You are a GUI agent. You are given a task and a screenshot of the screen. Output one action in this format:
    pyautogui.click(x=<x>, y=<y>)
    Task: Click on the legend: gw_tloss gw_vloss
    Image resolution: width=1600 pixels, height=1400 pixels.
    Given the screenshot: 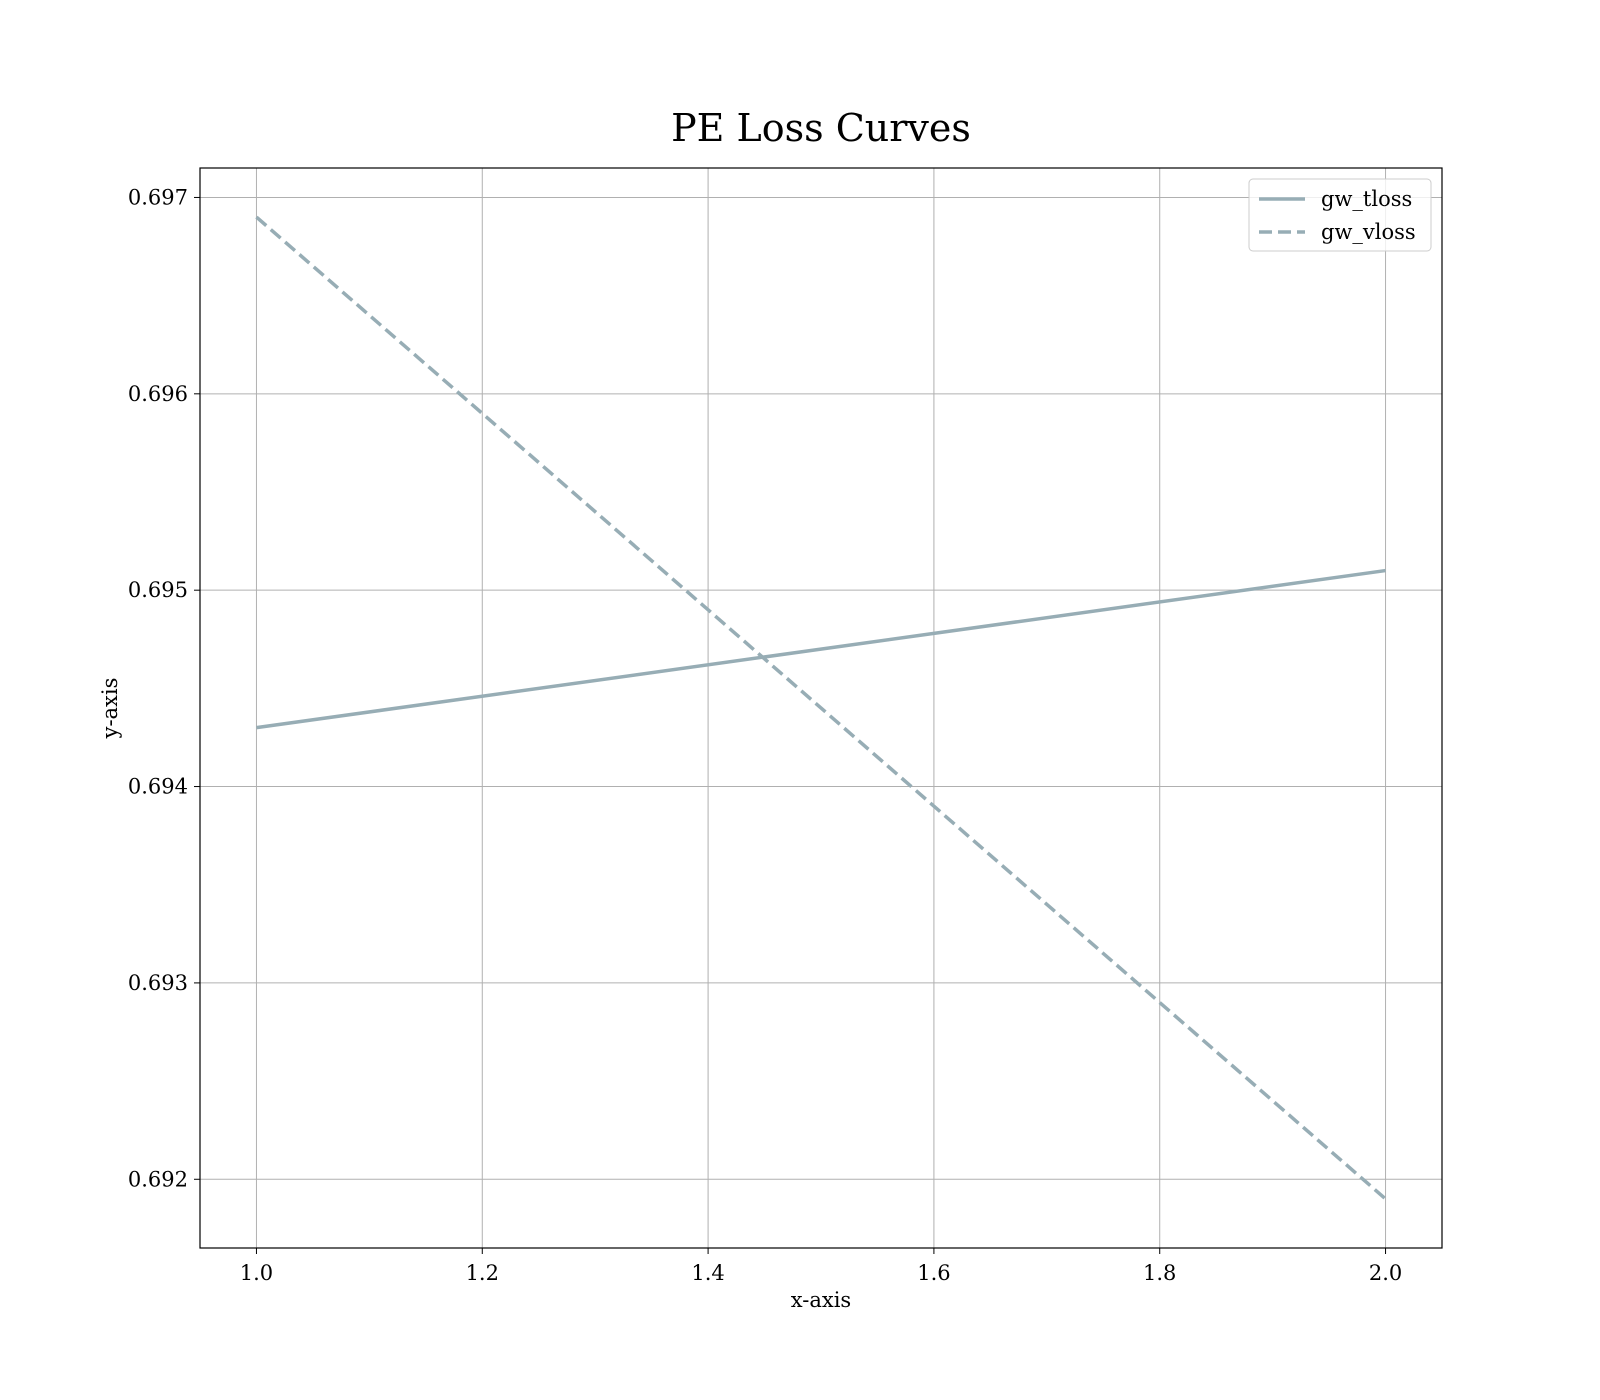 What is the action you would take?
    pyautogui.click(x=1340, y=215)
    